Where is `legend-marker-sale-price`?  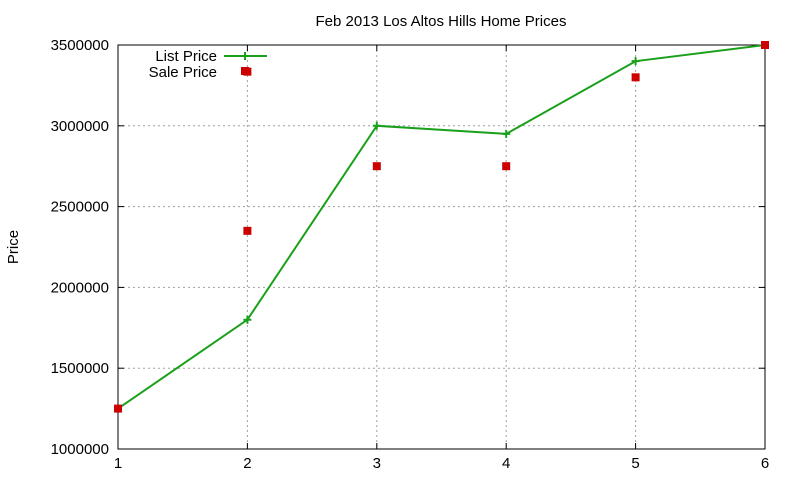
legend-marker-sale-price is located at coordinates (245, 71).